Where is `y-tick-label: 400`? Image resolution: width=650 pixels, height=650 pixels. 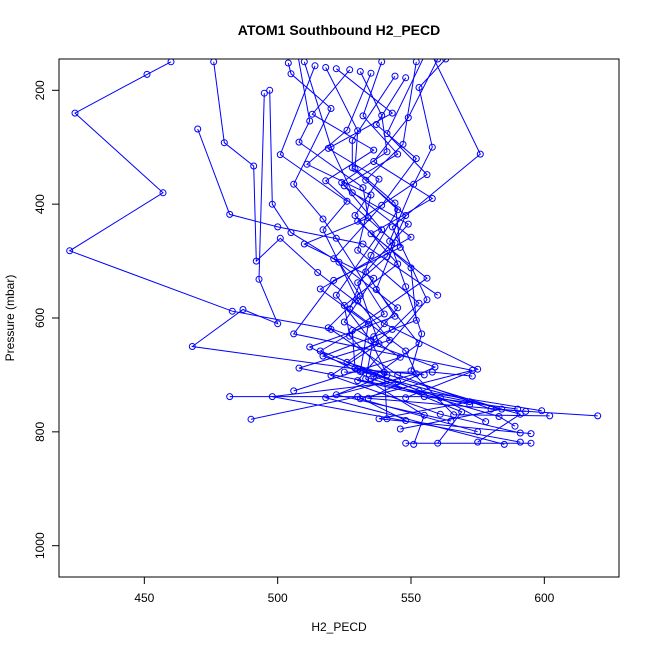
y-tick-label: 400 is located at coordinates (40, 204).